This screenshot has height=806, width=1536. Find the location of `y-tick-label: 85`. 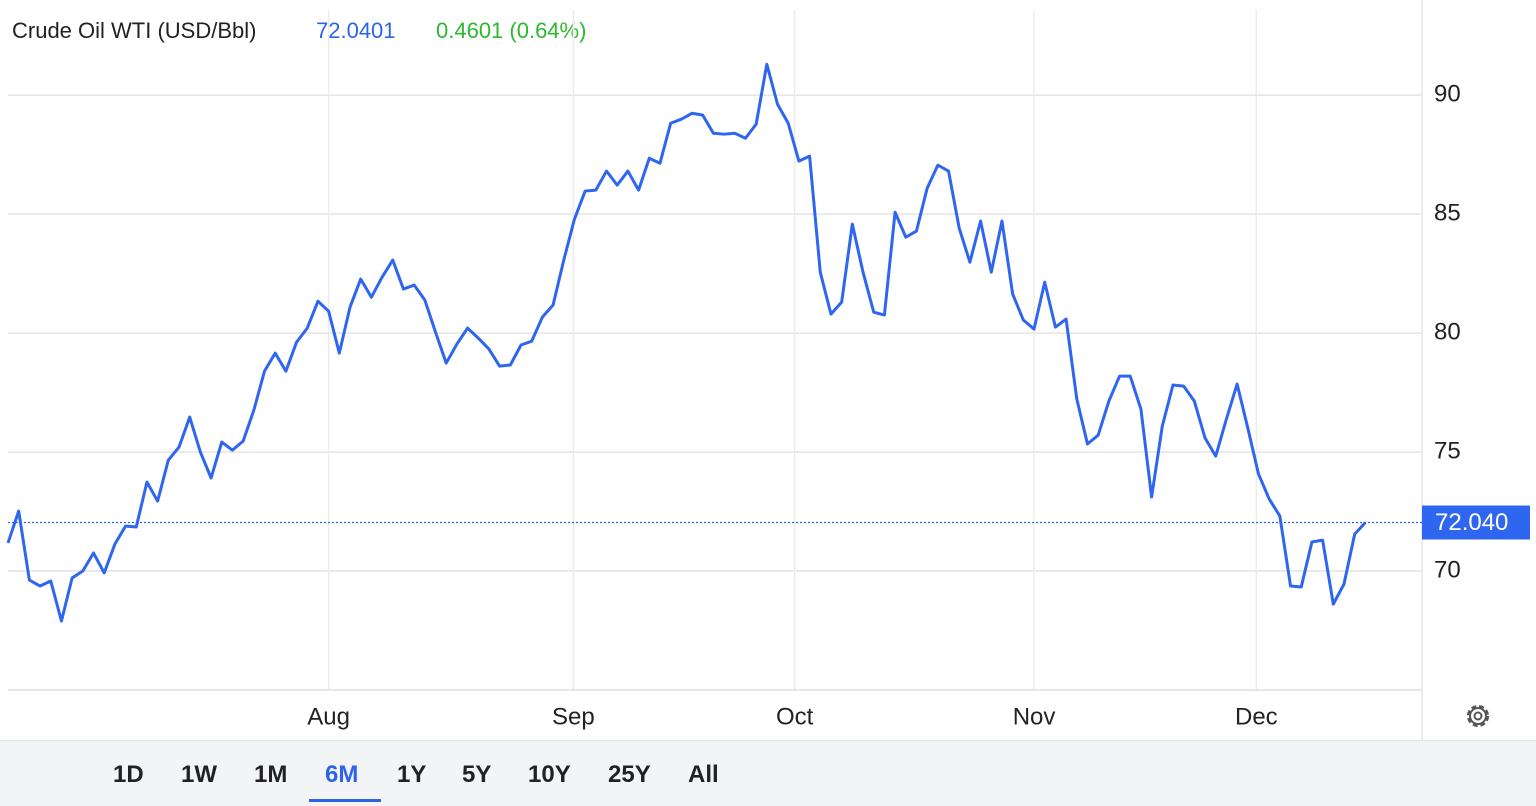

y-tick-label: 85 is located at coordinates (1447, 212).